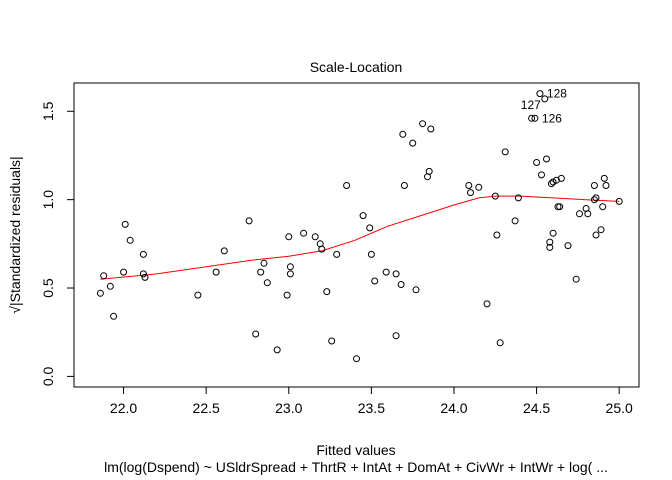 The height and width of the screenshot is (480, 672). I want to click on y-tick-label: 1.0, so click(48, 200).